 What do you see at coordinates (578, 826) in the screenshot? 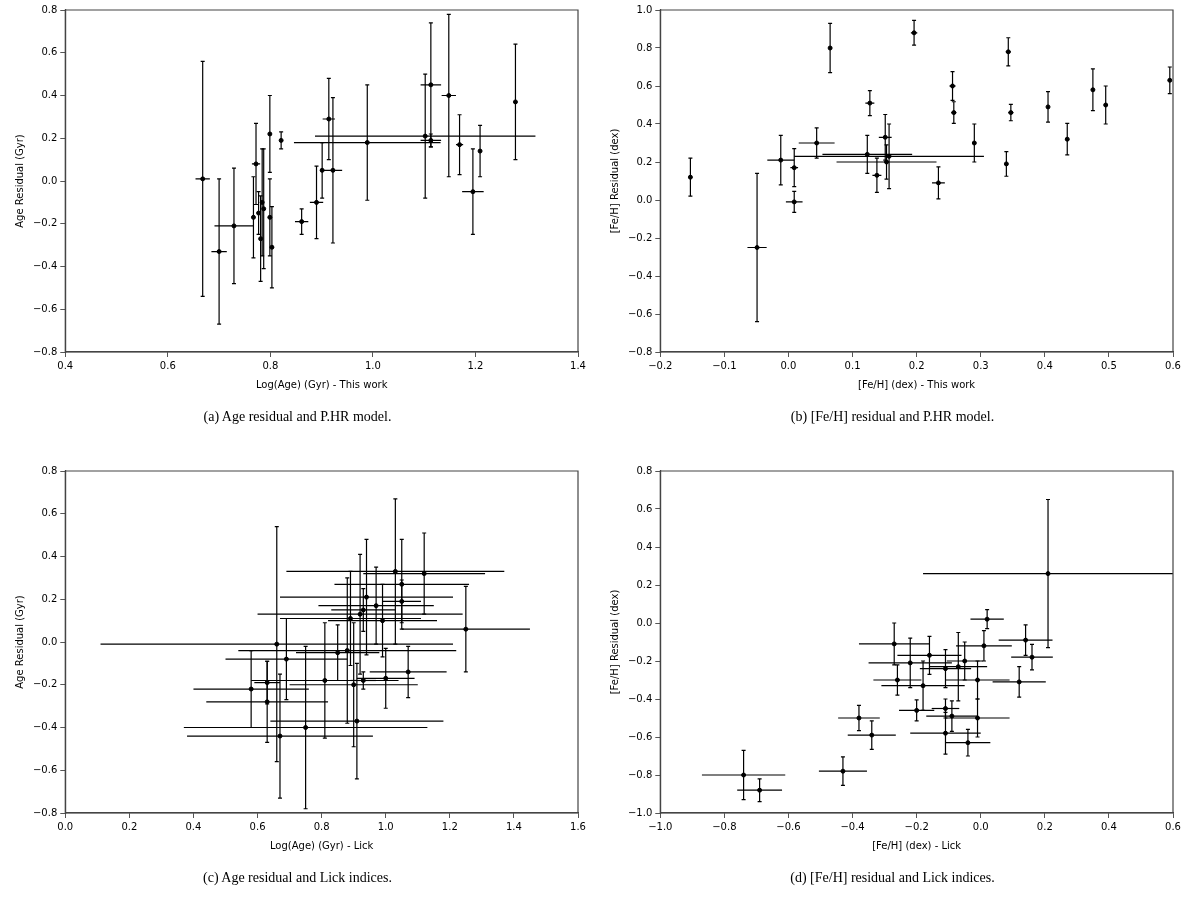
I see `x-tick-label: 1.6` at bounding box center [578, 826].